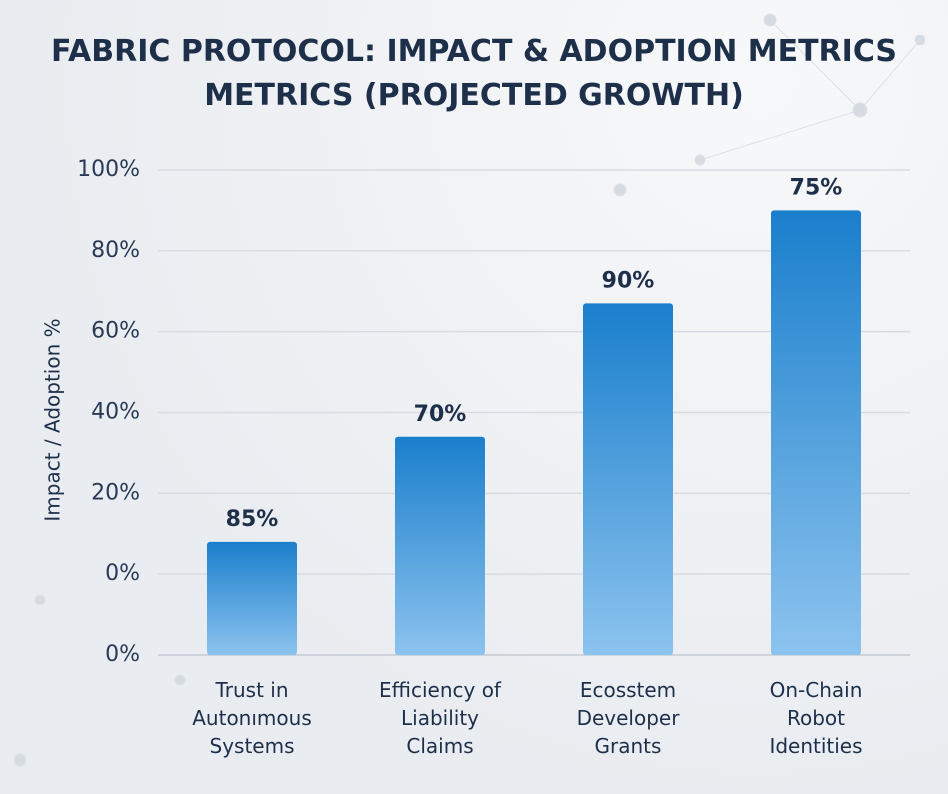  What do you see at coordinates (252, 718) in the screenshot?
I see `x-tick-label: Trust in Autonımous Systems` at bounding box center [252, 718].